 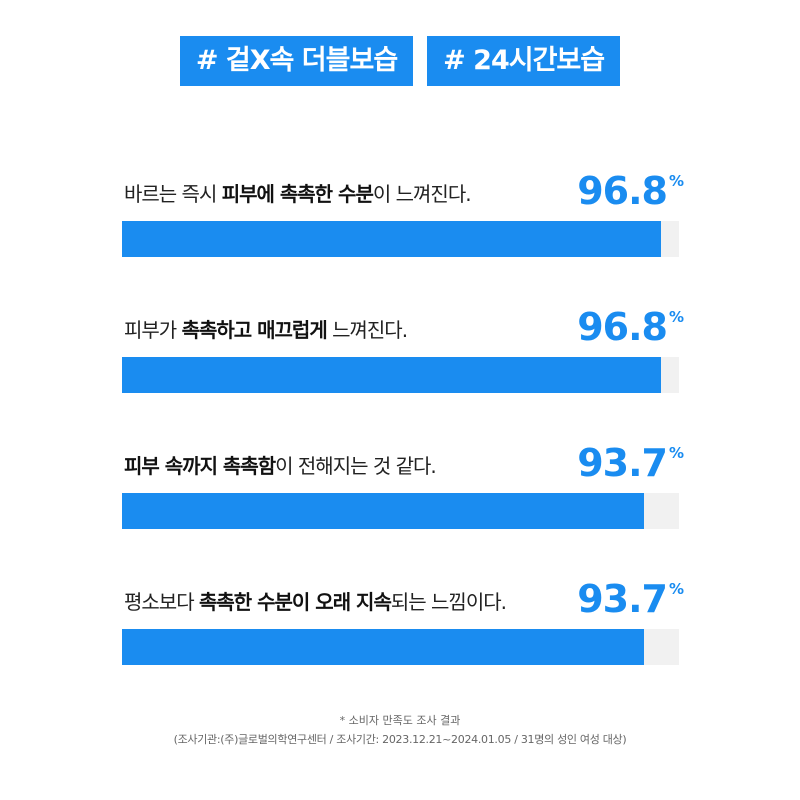 What do you see at coordinates (295, 602) in the screenshot?
I see `statement-emphasis: 촉촉한 수분이 오래 지속` at bounding box center [295, 602].